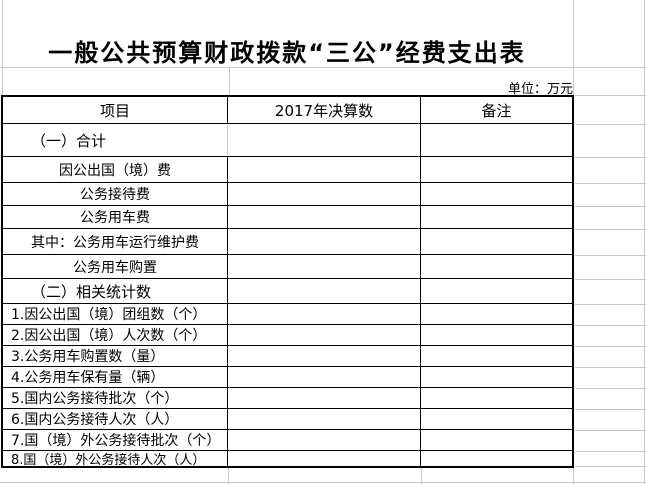 This screenshot has width=646, height=484. What do you see at coordinates (115, 194) in the screenshot?
I see `item-cell: 公务接待费` at bounding box center [115, 194].